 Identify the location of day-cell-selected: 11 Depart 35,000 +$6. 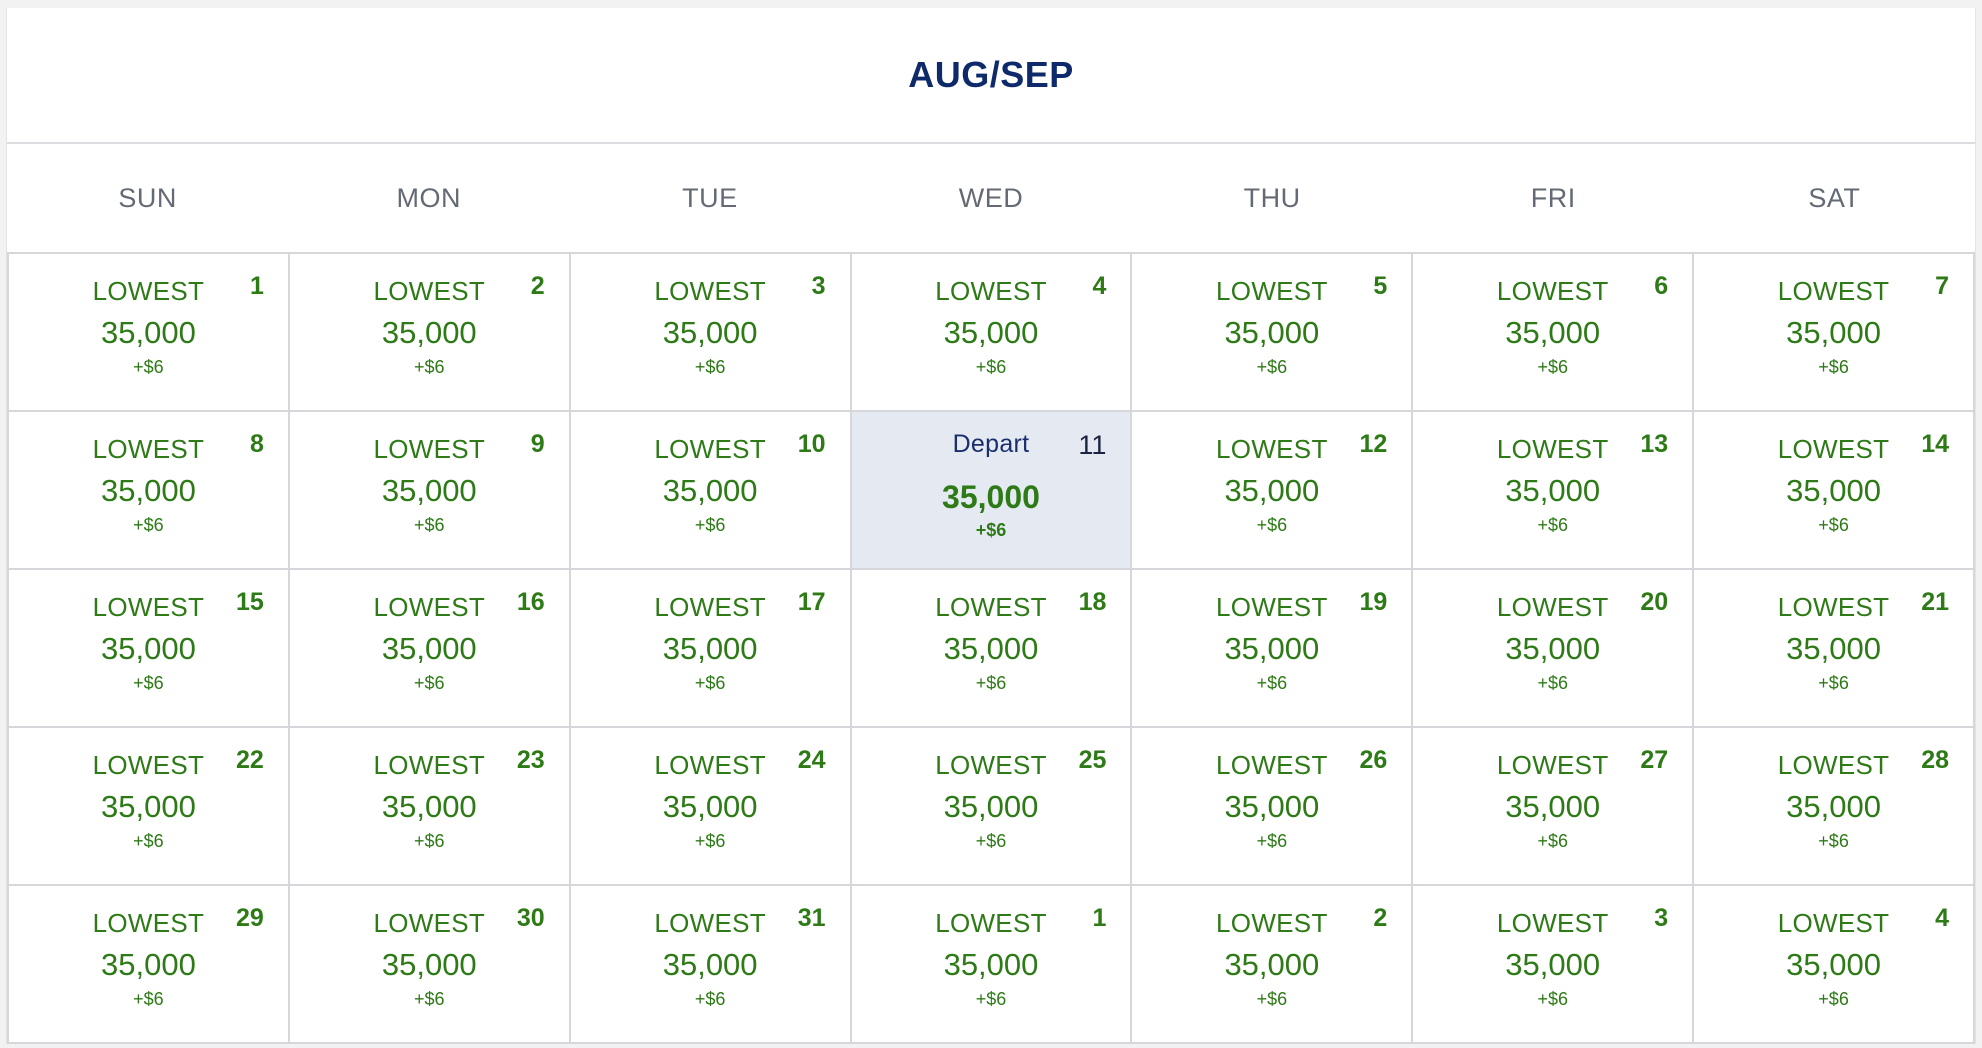
(992, 491).